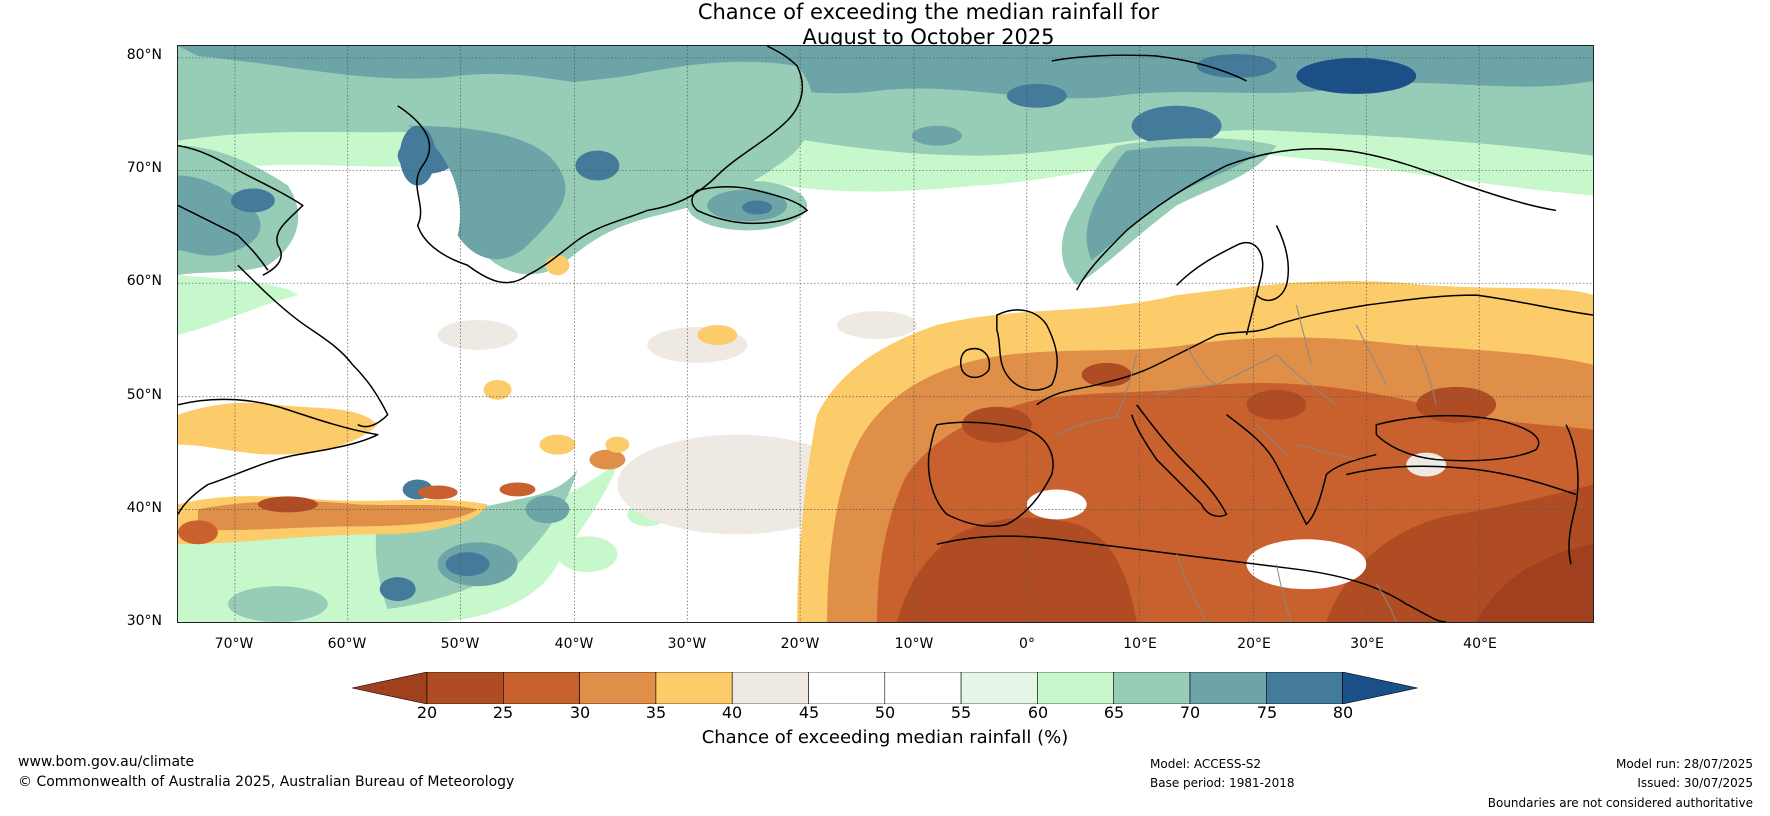  I want to click on colorbar-tick-60: 60, so click(1038, 712).